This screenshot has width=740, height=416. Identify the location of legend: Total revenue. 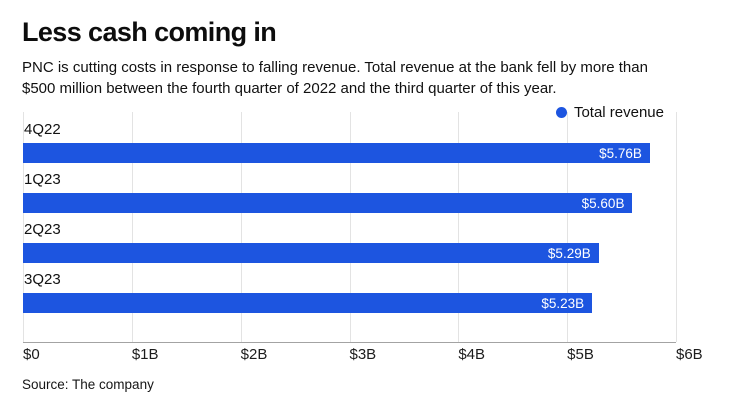
(609, 112).